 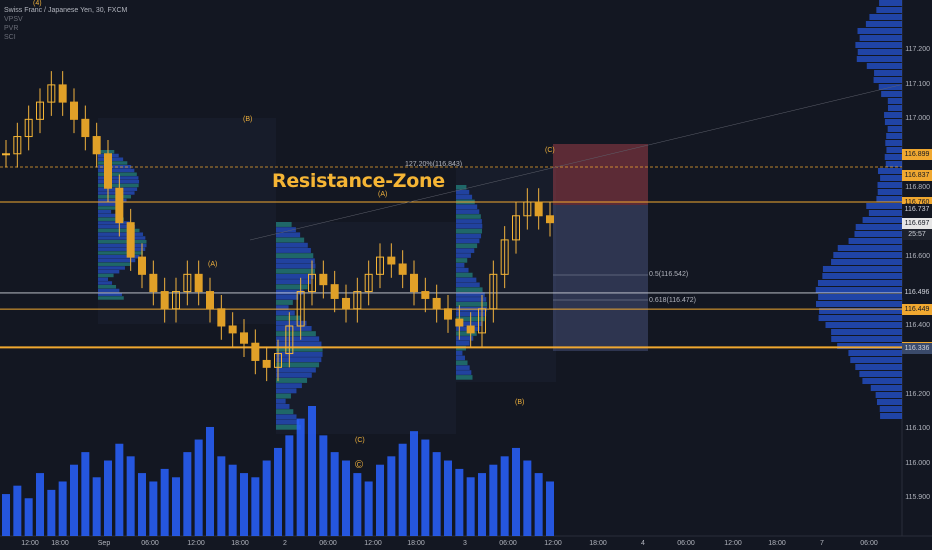 What do you see at coordinates (917, 463) in the screenshot?
I see `y-tick-label: 116.000` at bounding box center [917, 463].